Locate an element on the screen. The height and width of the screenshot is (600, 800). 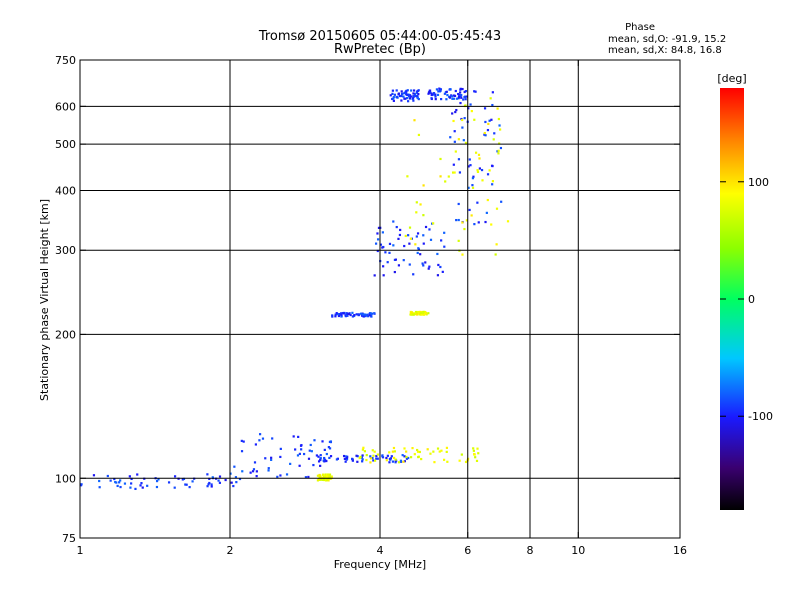
x-tick-label: 4 is located at coordinates (380, 550).